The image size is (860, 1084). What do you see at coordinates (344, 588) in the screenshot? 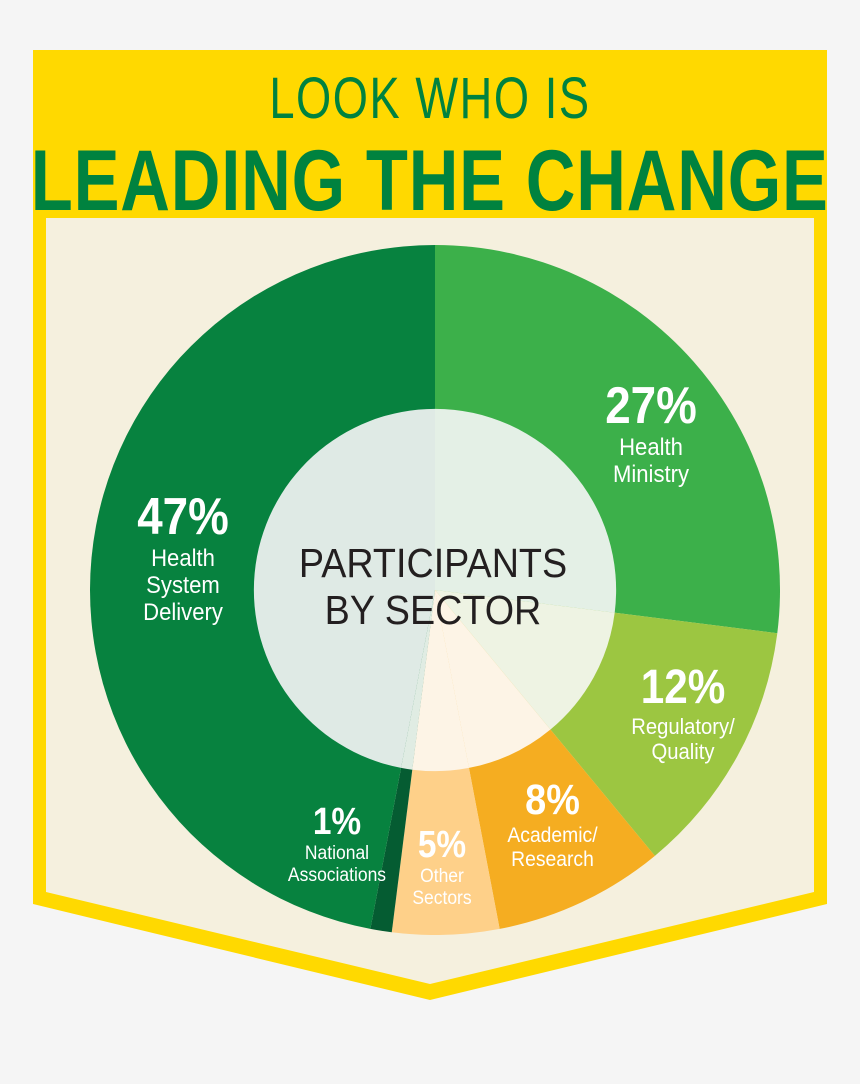
I see `inner-tint-health-system-delivery` at bounding box center [344, 588].